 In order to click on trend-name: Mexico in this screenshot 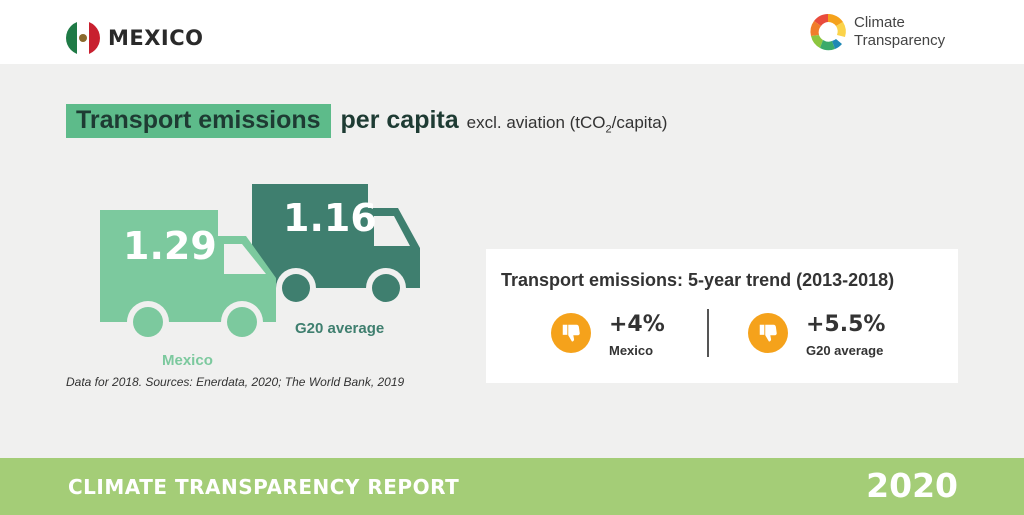, I will do `click(631, 350)`.